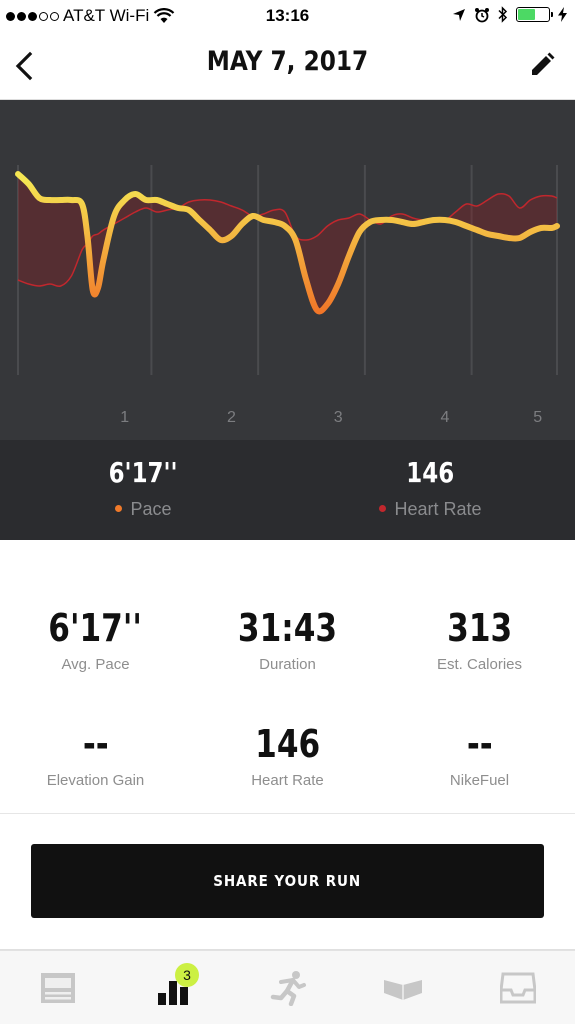 The height and width of the screenshot is (1024, 575). Describe the element at coordinates (338, 417) in the screenshot. I see `x-tick-label: 3` at that location.